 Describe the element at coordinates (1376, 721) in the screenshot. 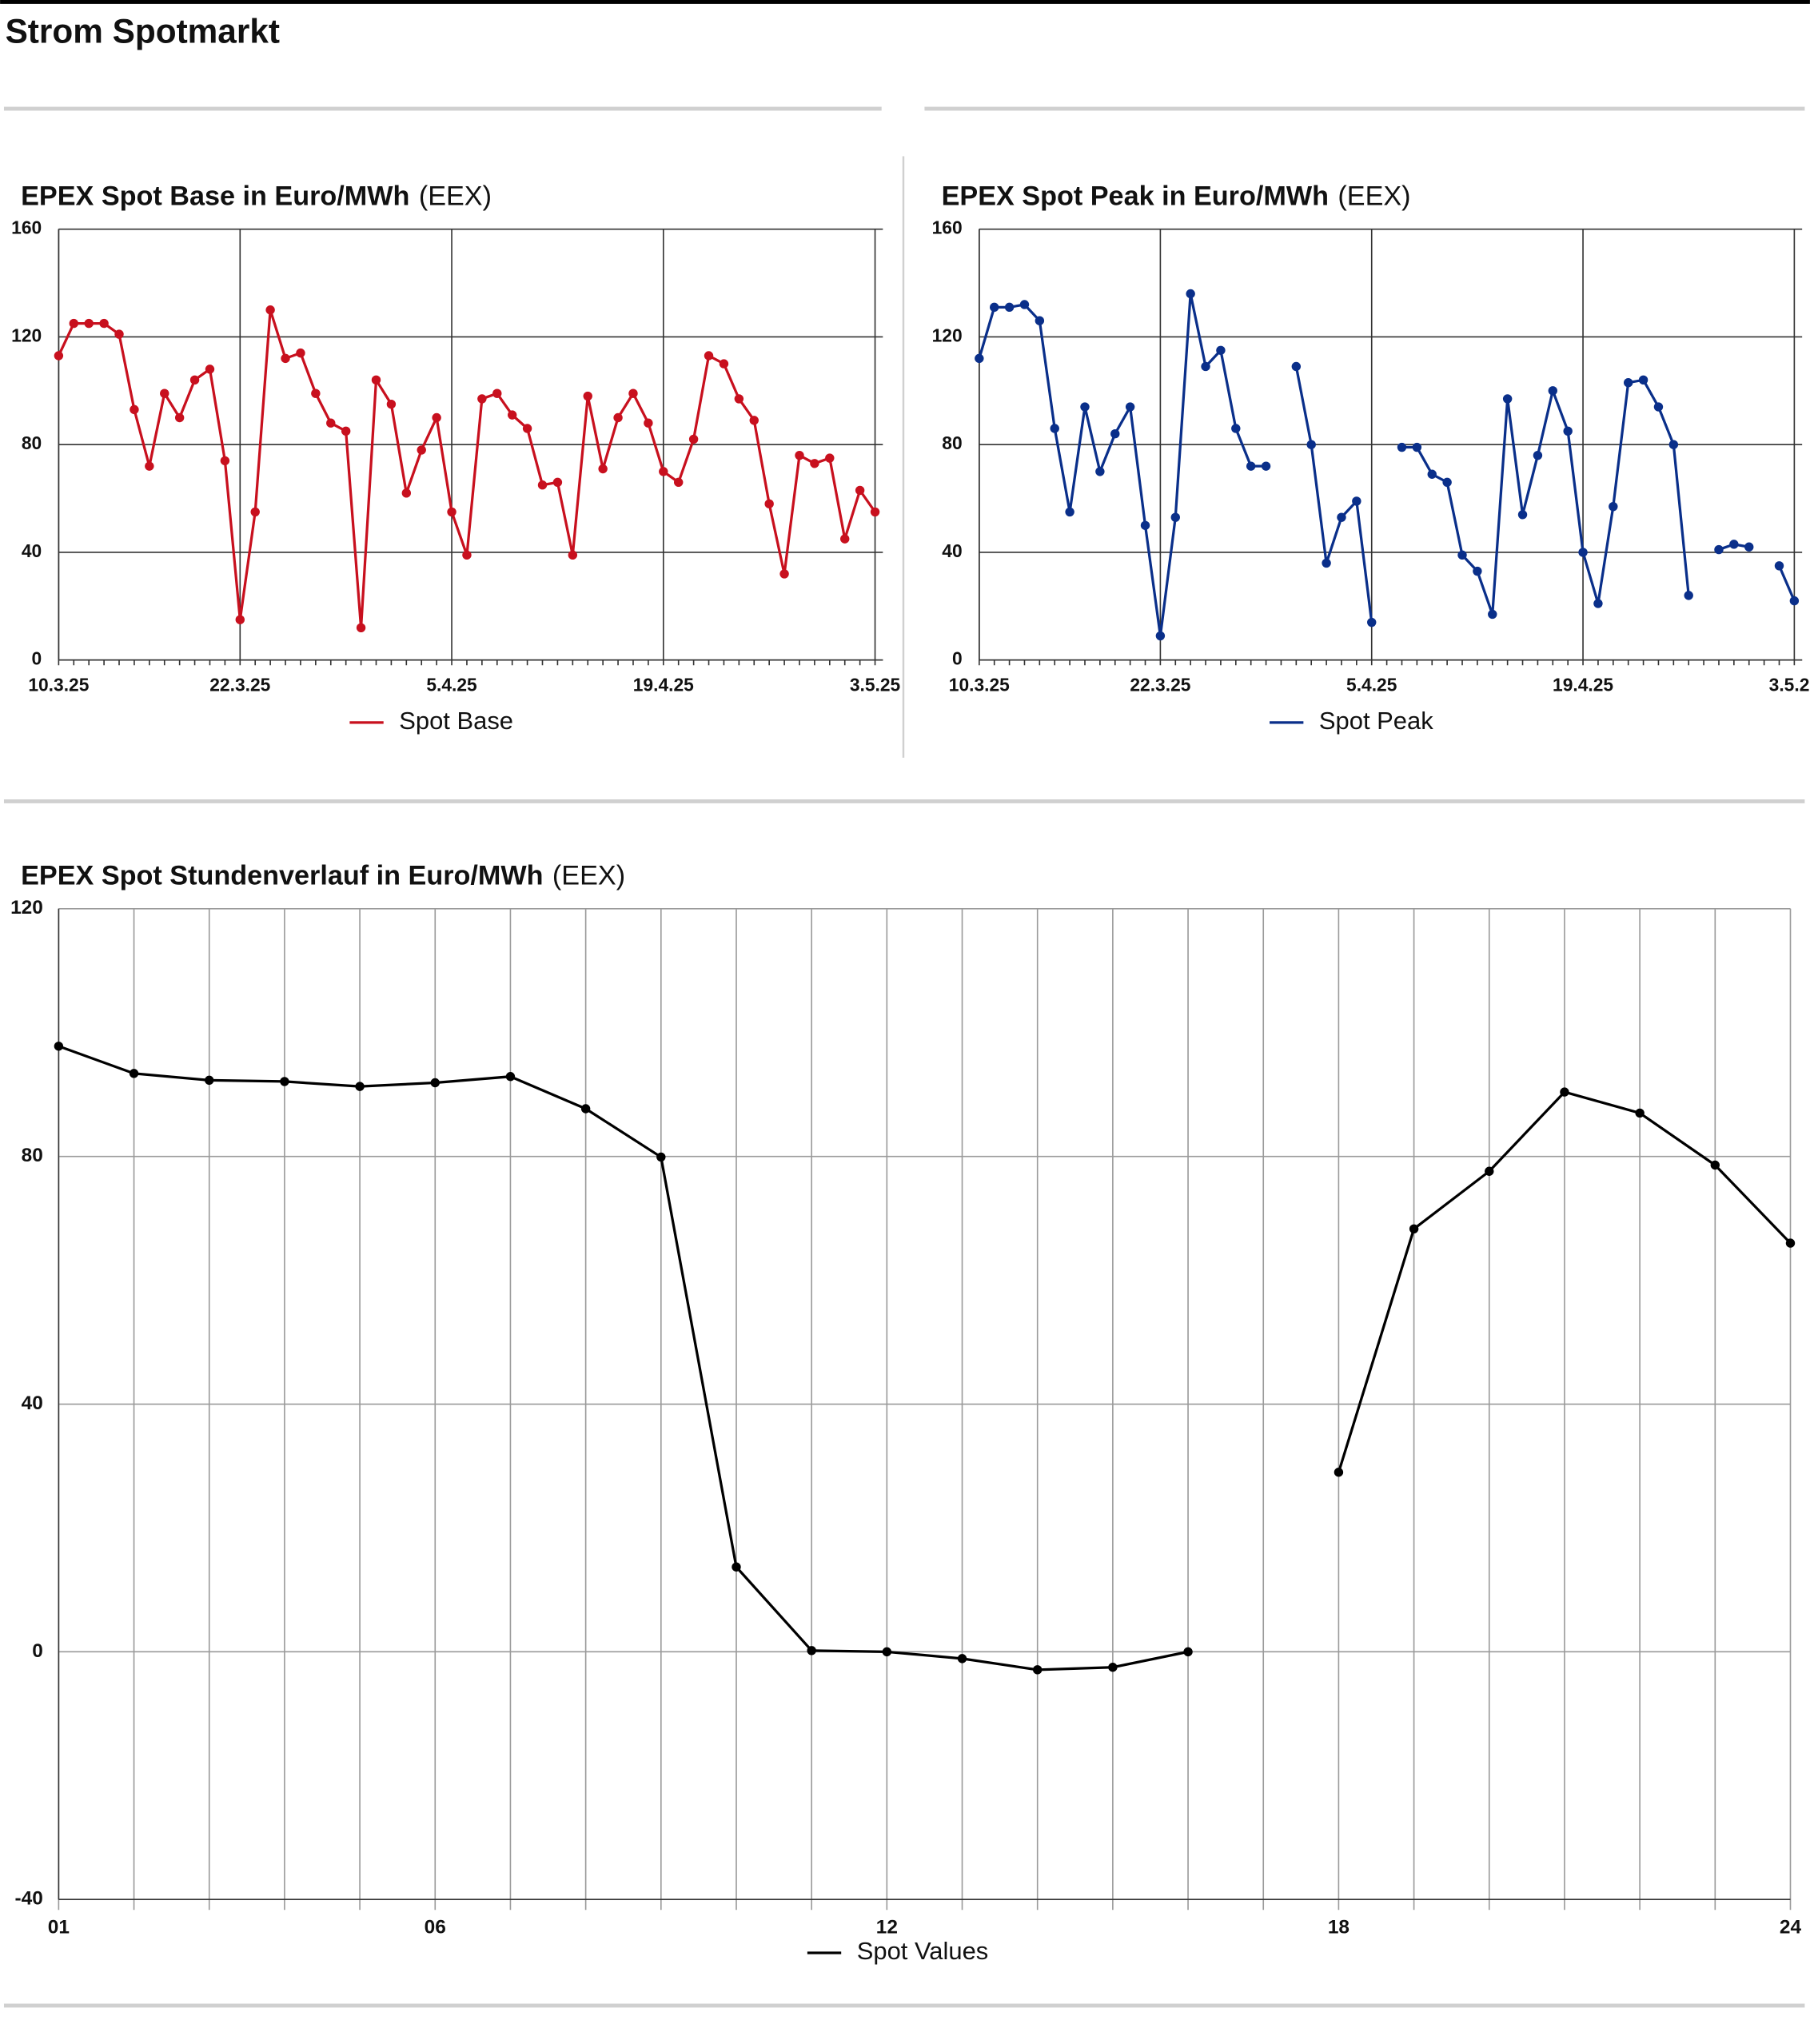

I see `legend-label: Spot Peak` at that location.